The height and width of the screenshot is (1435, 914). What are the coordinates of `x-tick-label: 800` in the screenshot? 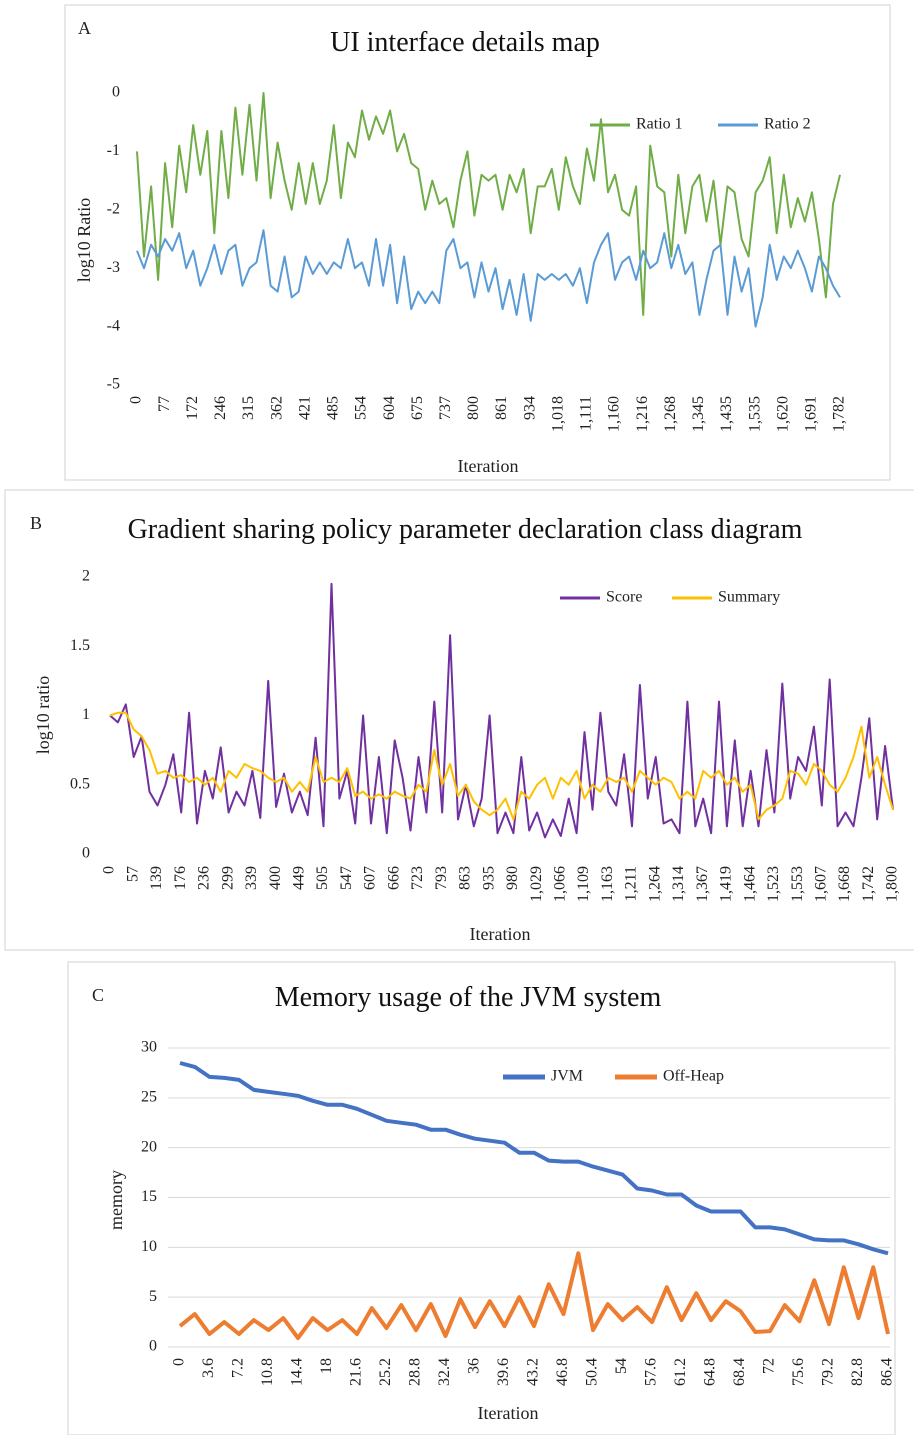 It's located at (473, 408).